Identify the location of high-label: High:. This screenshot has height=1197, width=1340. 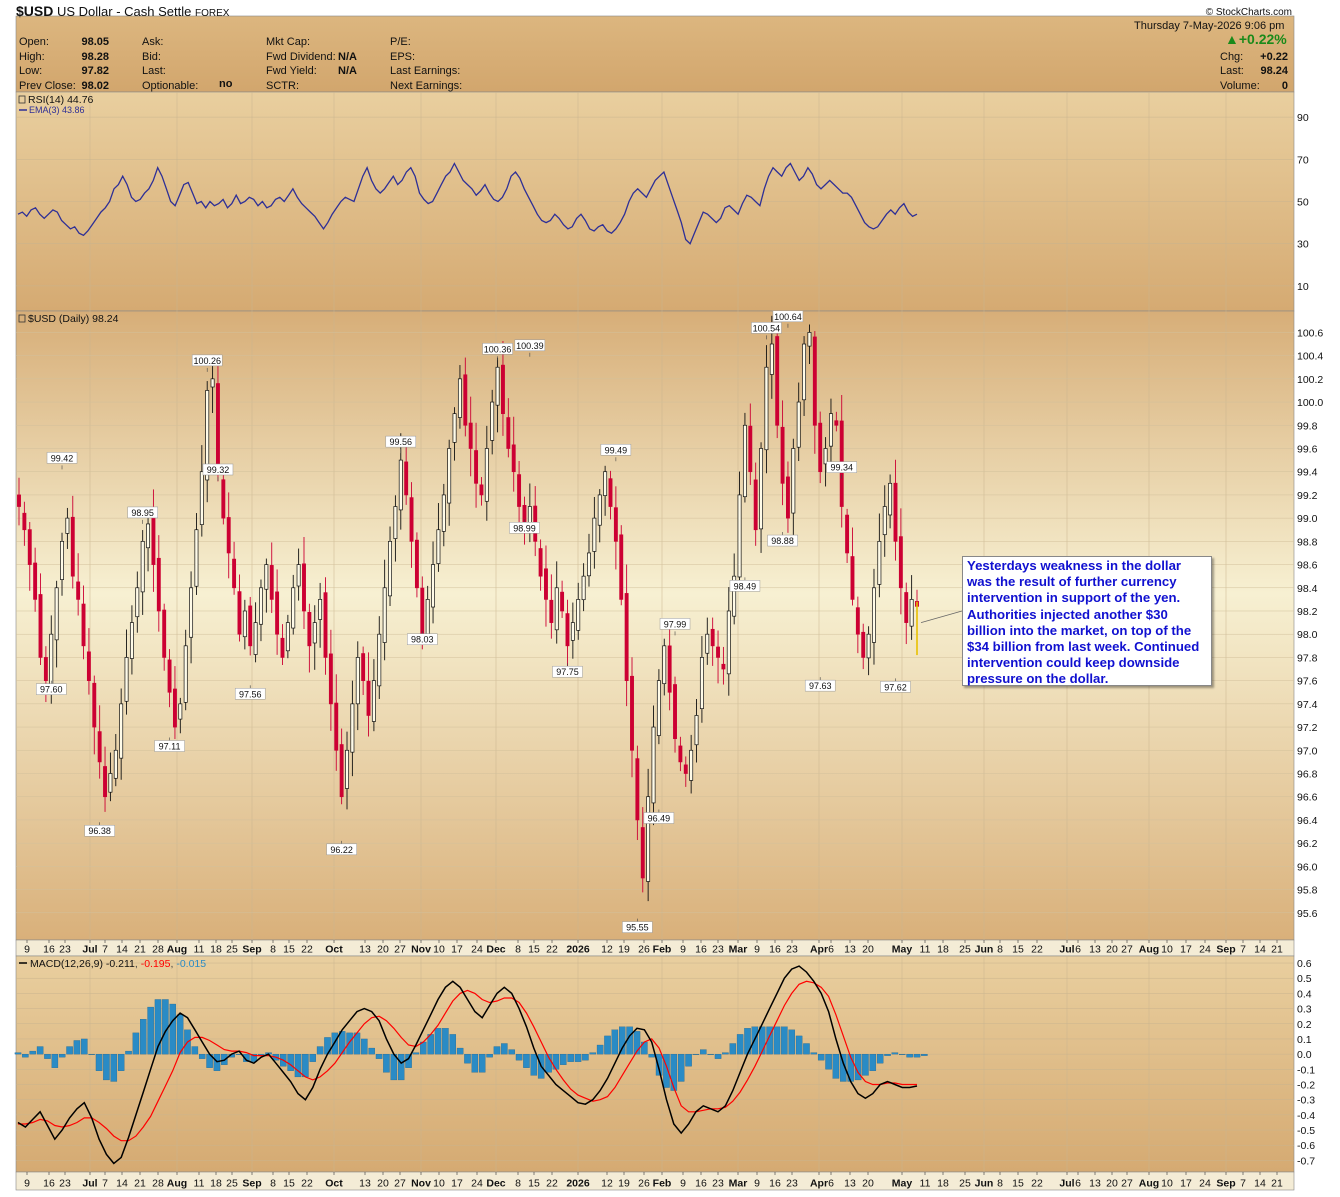
(32, 56).